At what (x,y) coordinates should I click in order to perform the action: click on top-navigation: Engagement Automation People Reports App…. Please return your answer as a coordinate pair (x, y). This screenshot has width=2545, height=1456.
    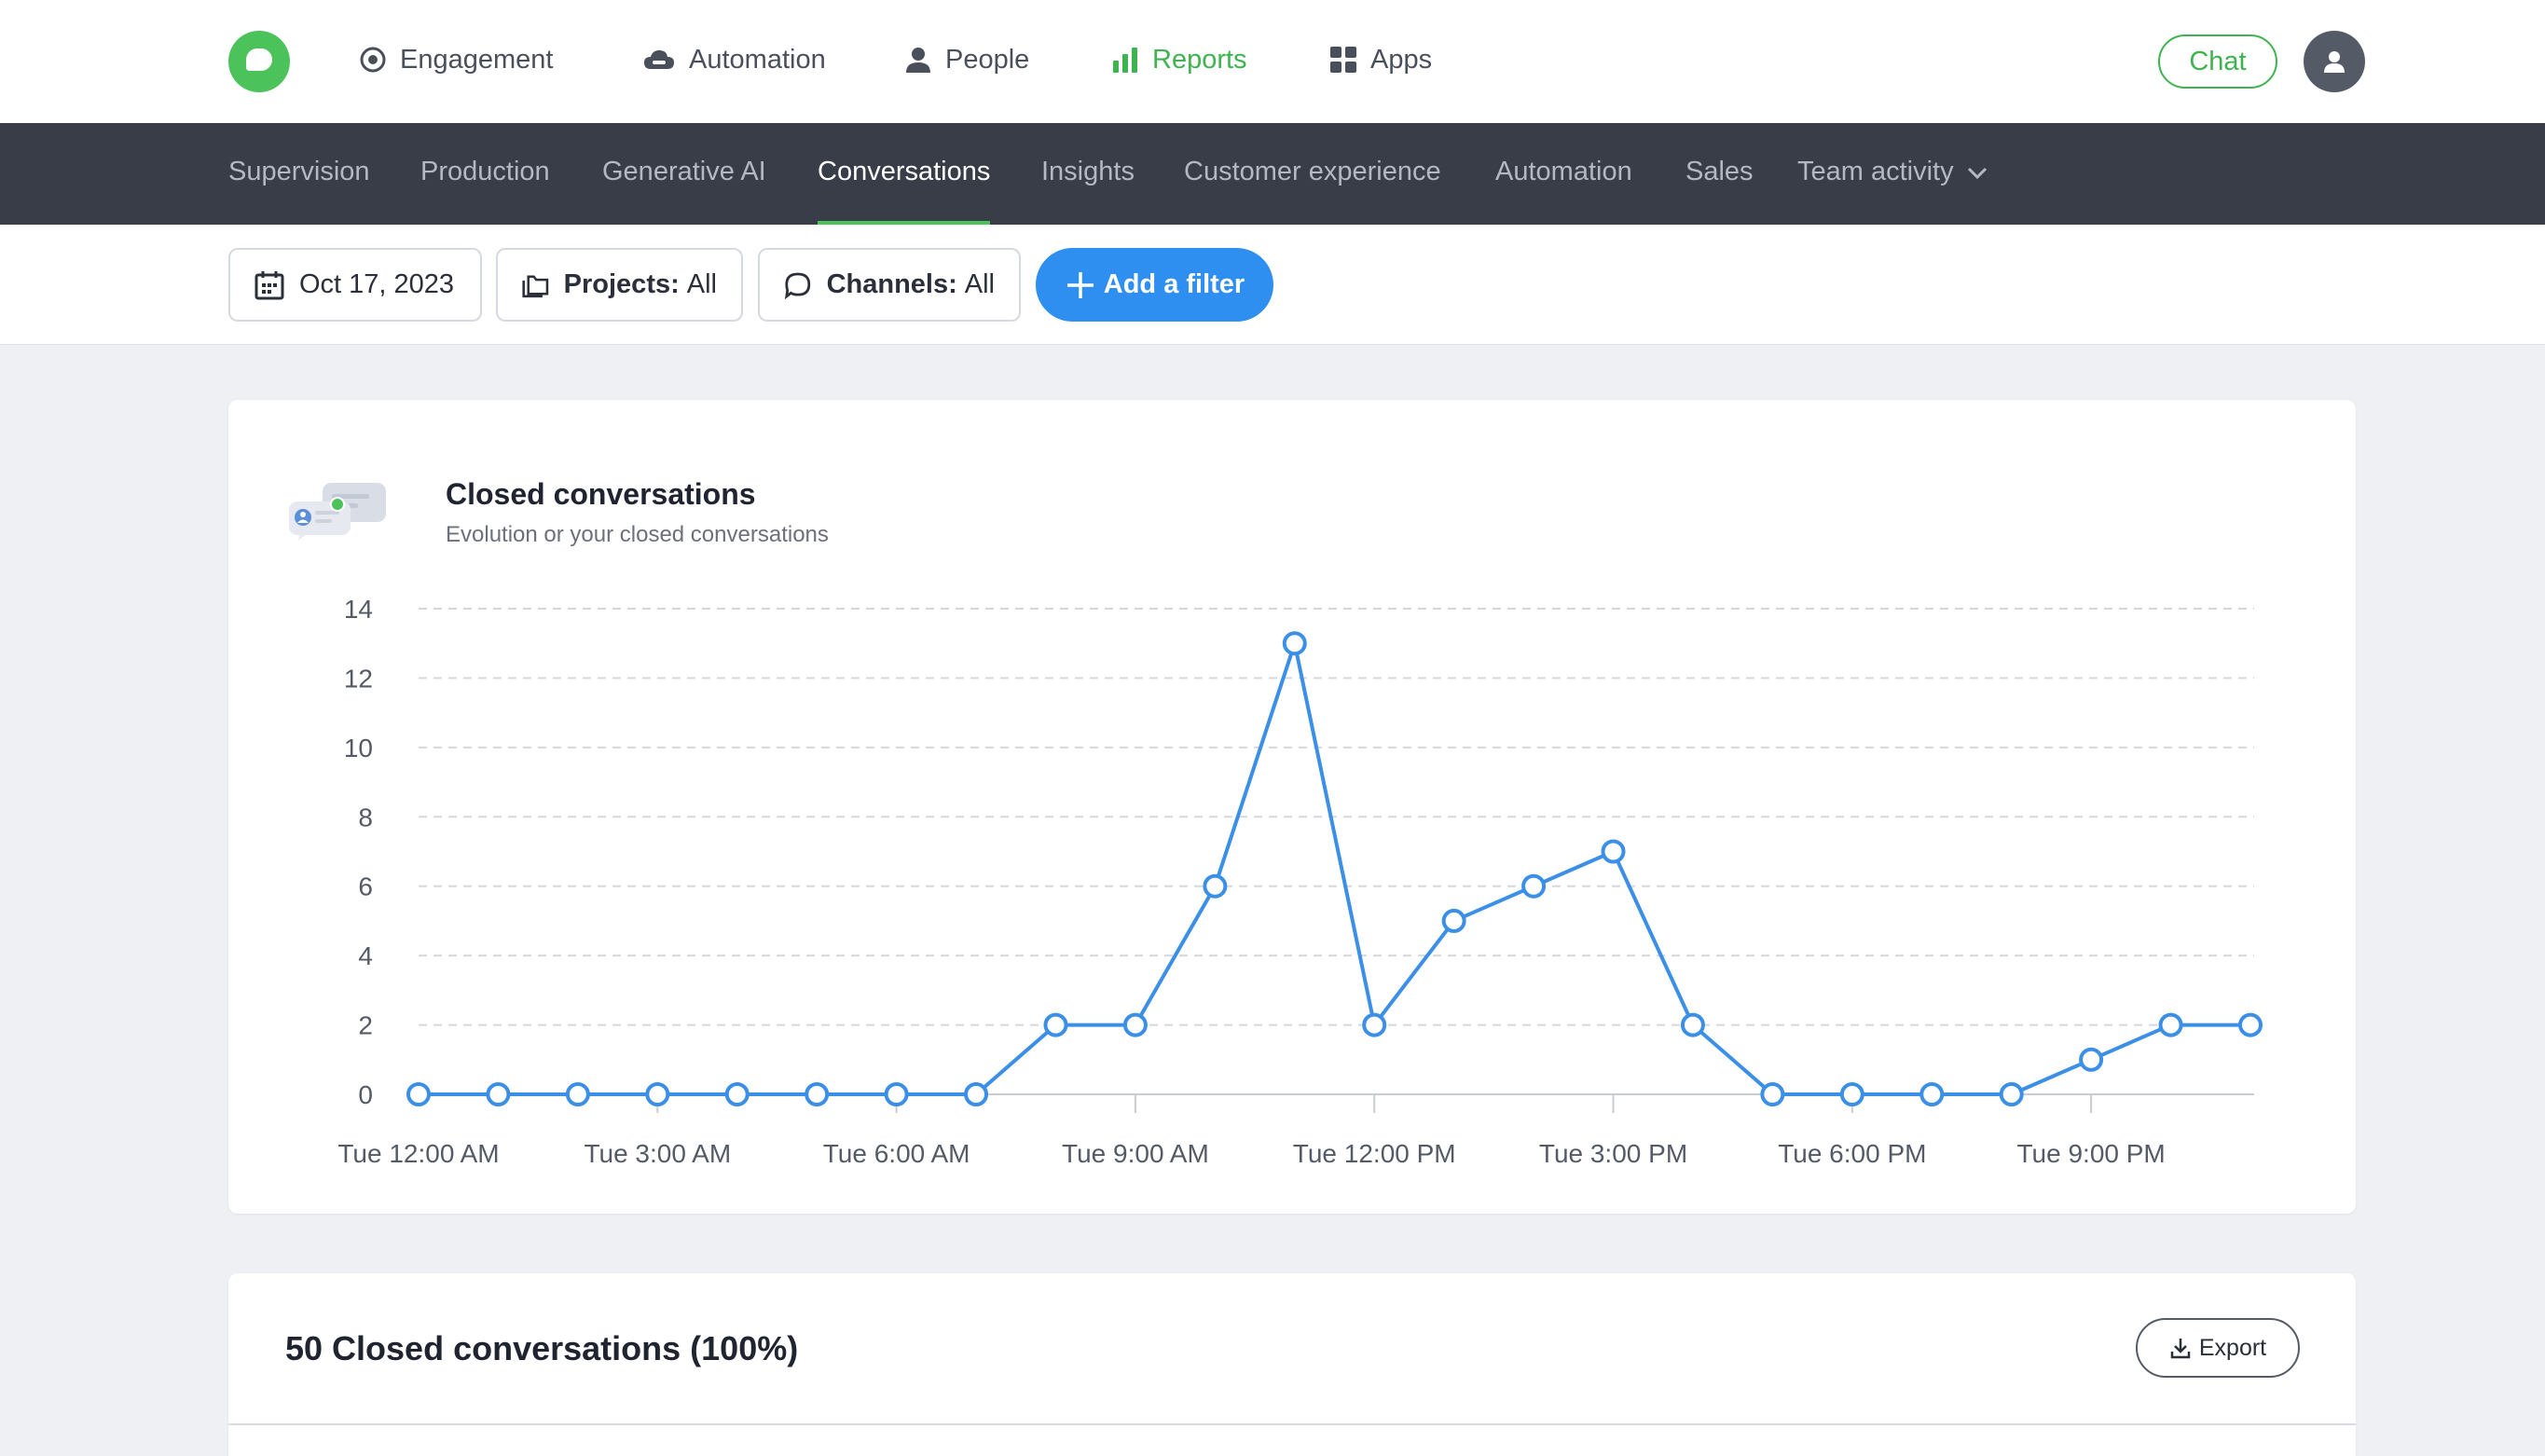
    Looking at the image, I should click on (1272, 62).